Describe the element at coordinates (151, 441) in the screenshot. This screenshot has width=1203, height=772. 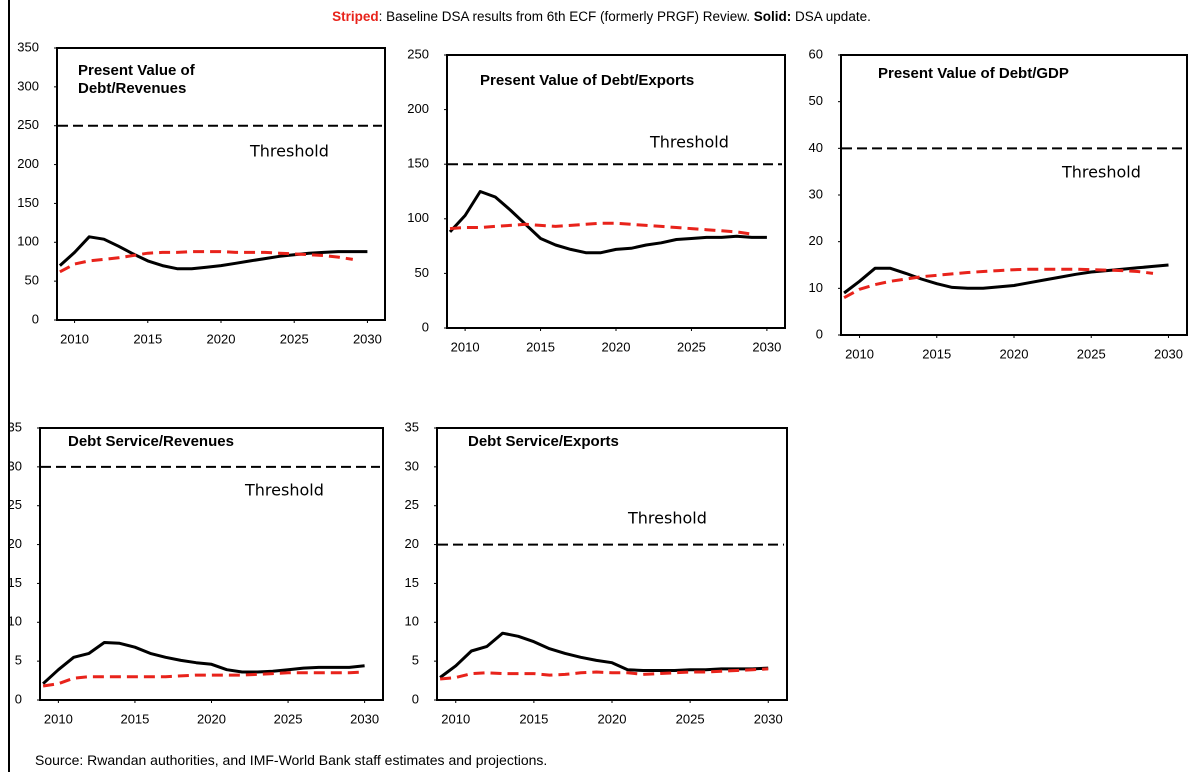
I see `chart-title: Debt Service/Revenues` at that location.